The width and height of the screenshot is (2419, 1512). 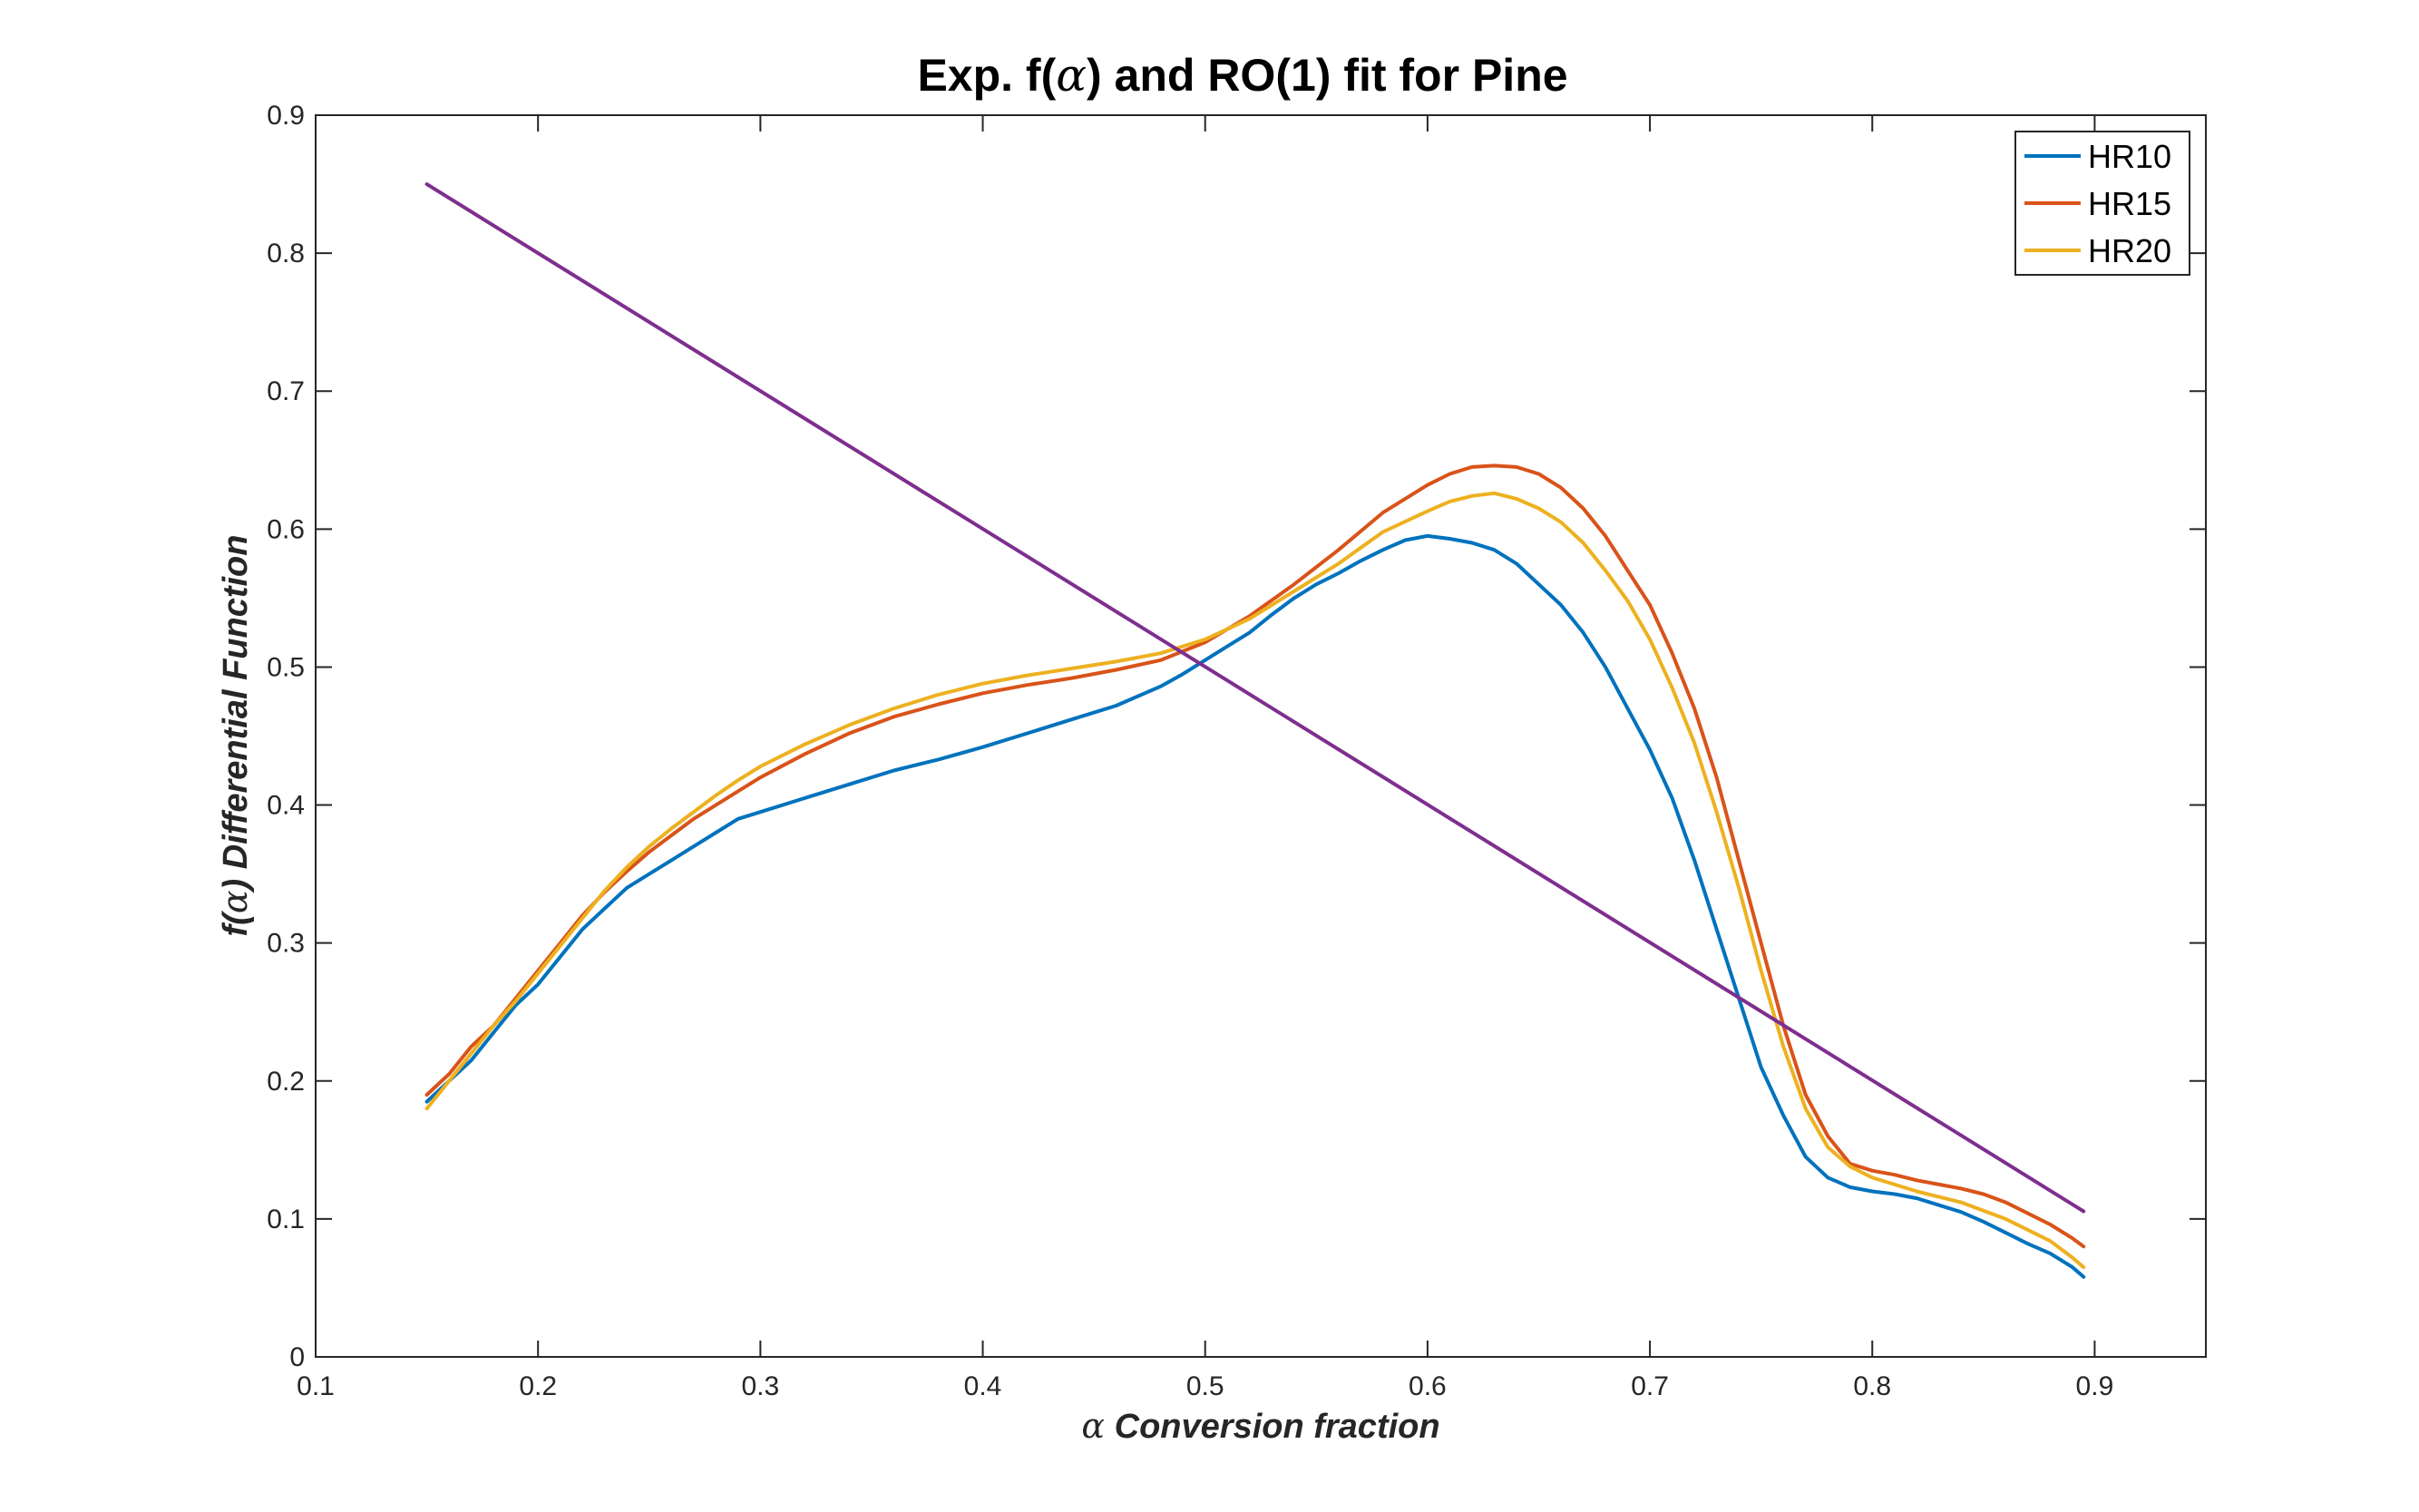 What do you see at coordinates (1428, 1386) in the screenshot?
I see `x-tick-label: 0.6` at bounding box center [1428, 1386].